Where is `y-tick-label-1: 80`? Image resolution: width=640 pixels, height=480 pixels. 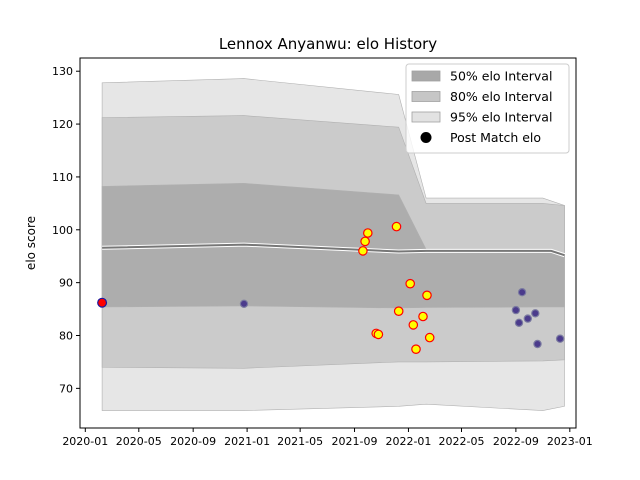
y-tick-label-1: 80 is located at coordinates (66, 336).